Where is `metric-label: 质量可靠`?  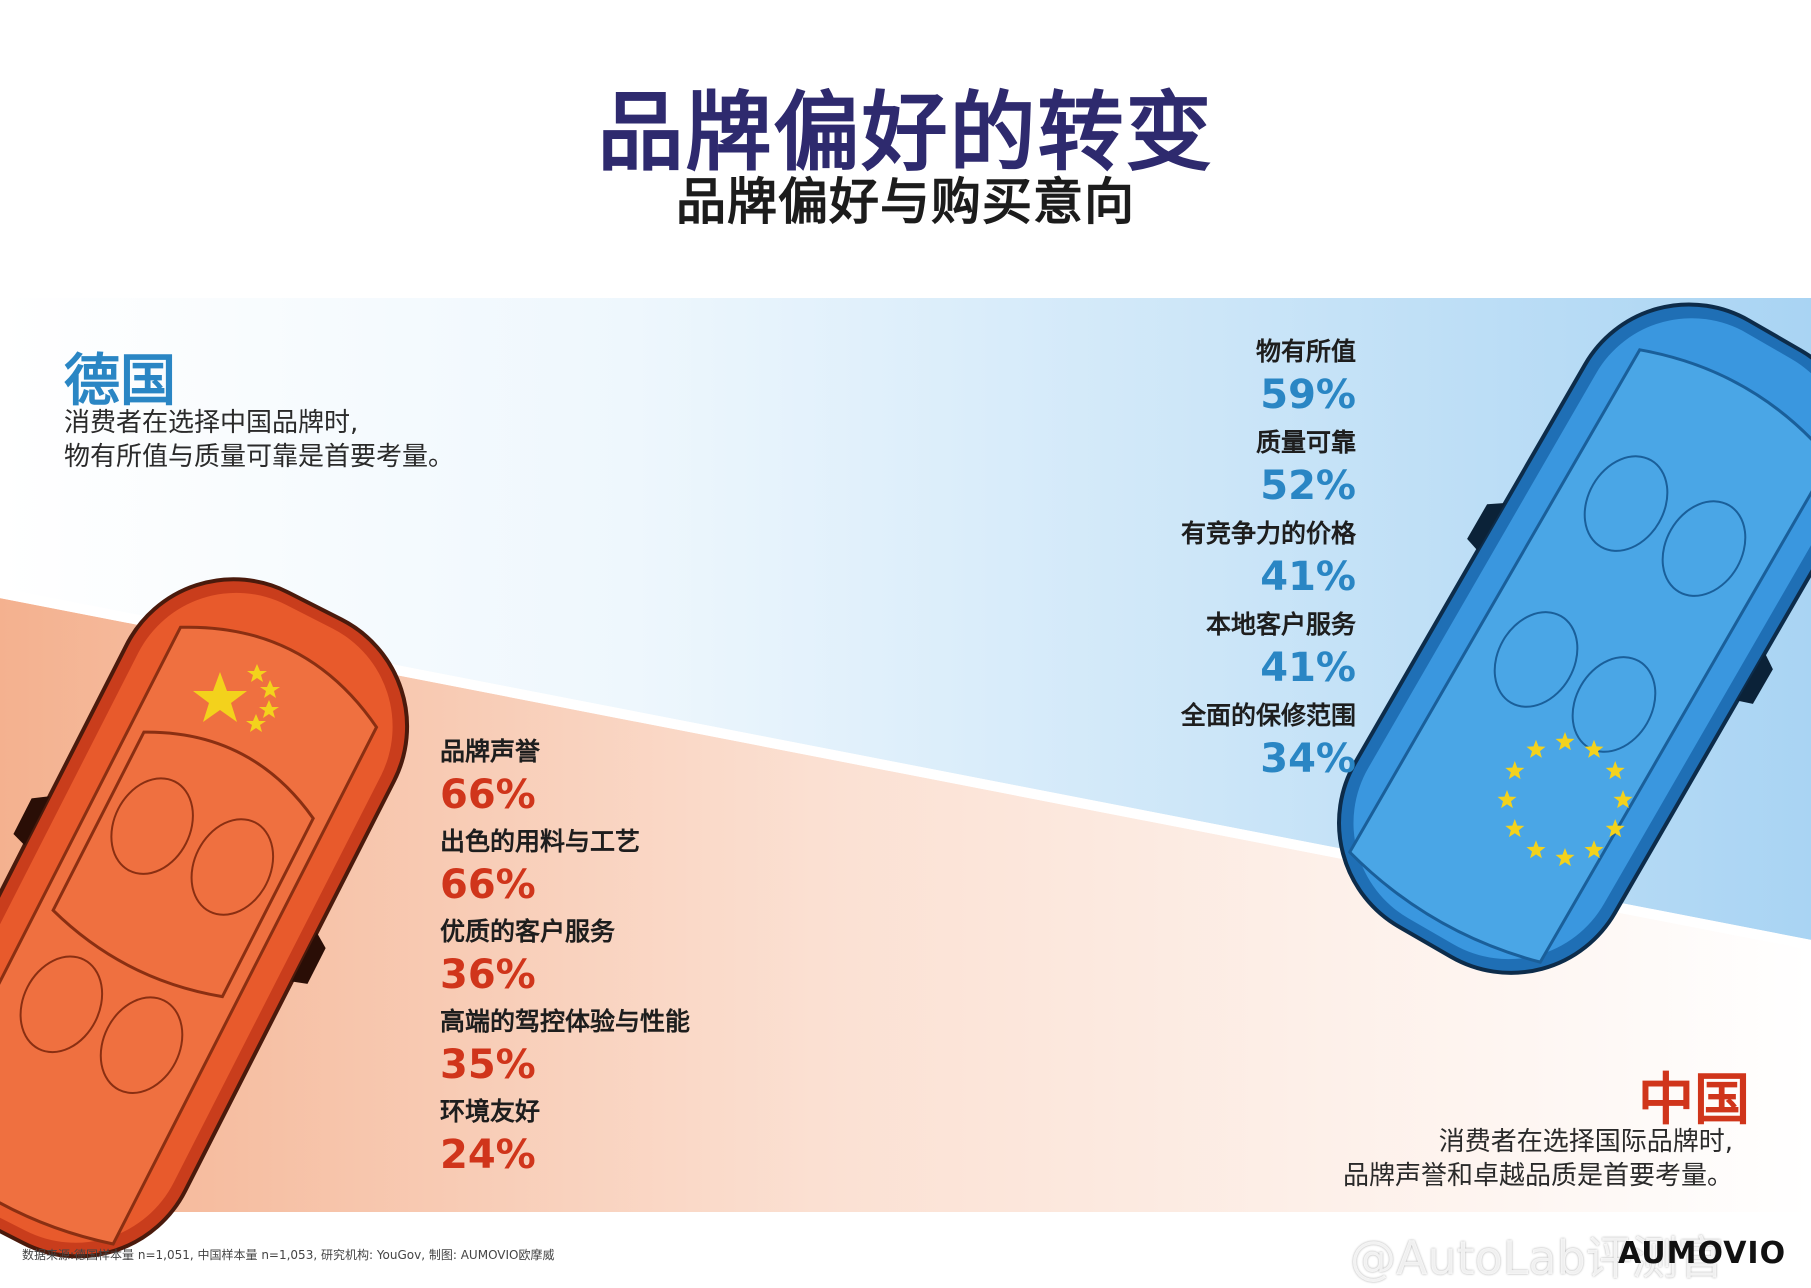 metric-label: 质量可靠 is located at coordinates (1305, 442).